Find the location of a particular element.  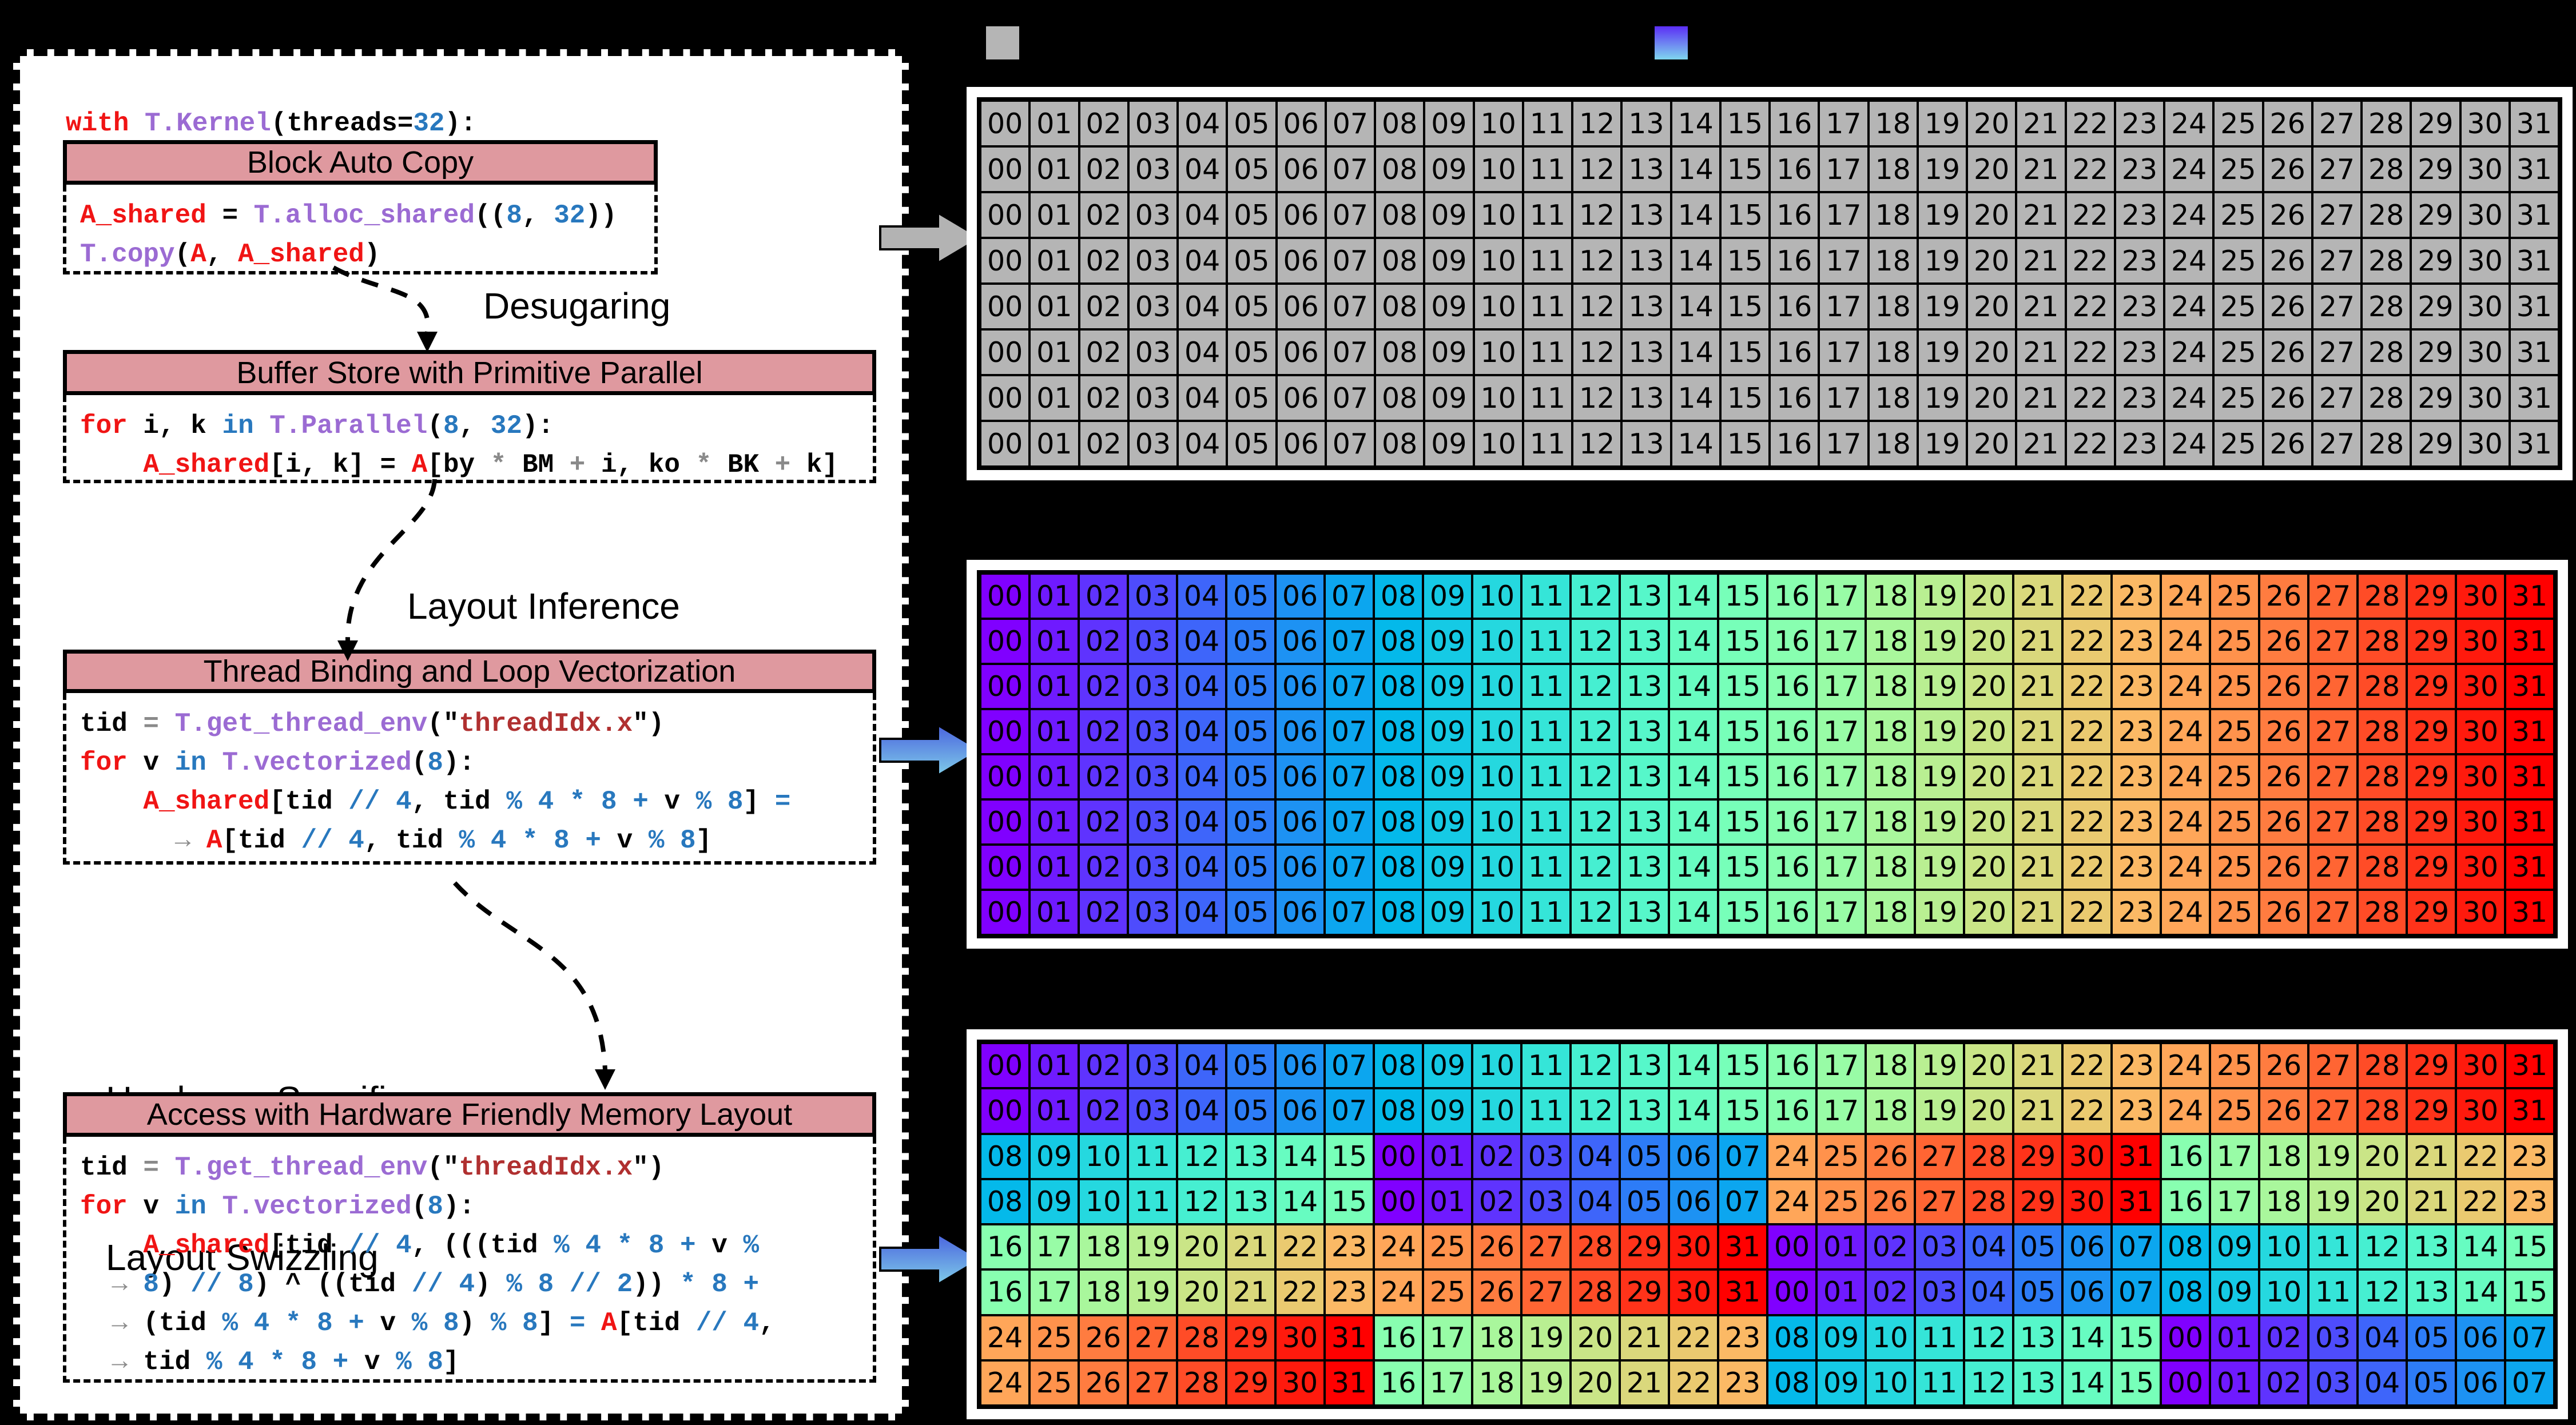

code-line: for v in T.vectorized(8): is located at coordinates (476, 1206).